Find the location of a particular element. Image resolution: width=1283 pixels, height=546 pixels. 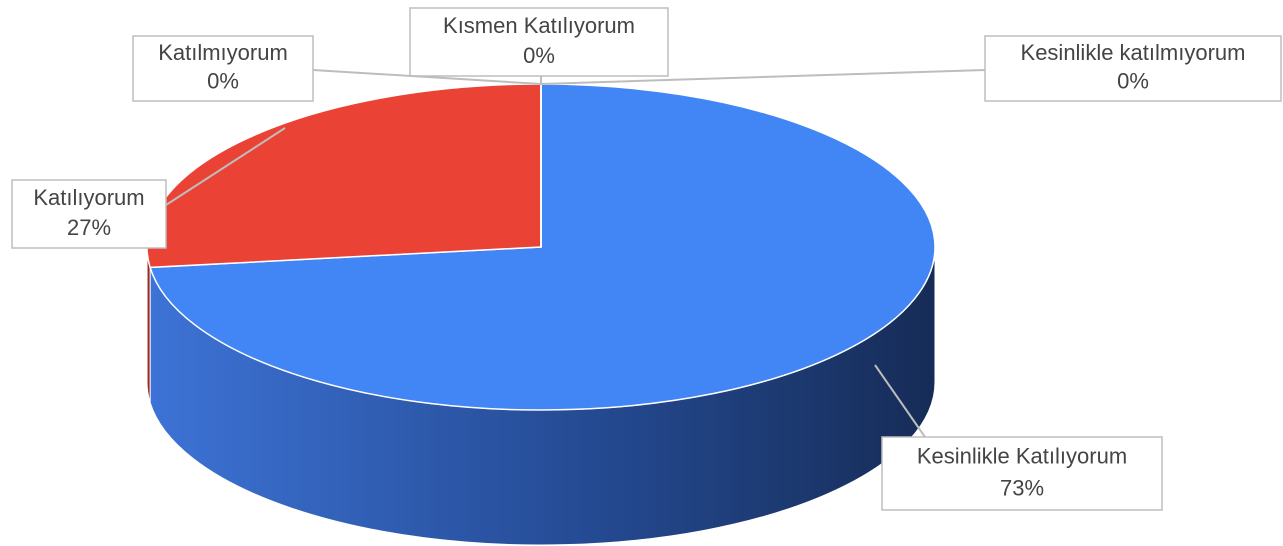

label-category: Kesinlikle Katılıyorum is located at coordinates (1022, 455).